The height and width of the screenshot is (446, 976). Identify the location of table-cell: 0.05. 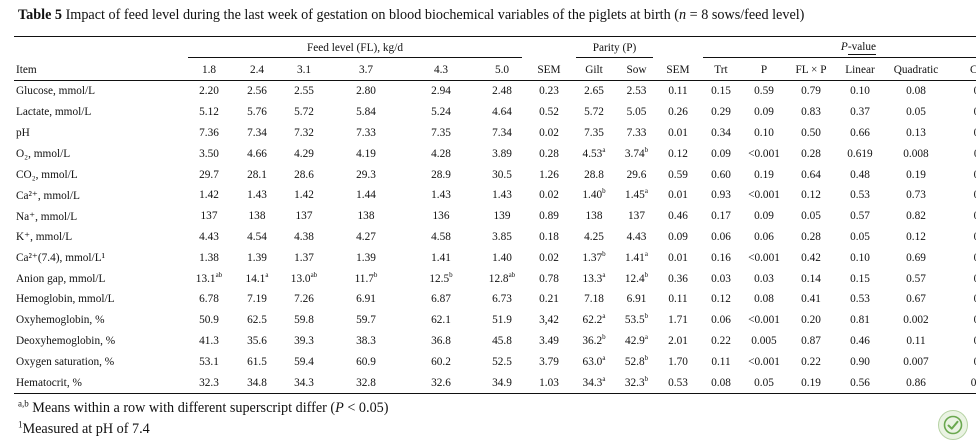
(962, 278).